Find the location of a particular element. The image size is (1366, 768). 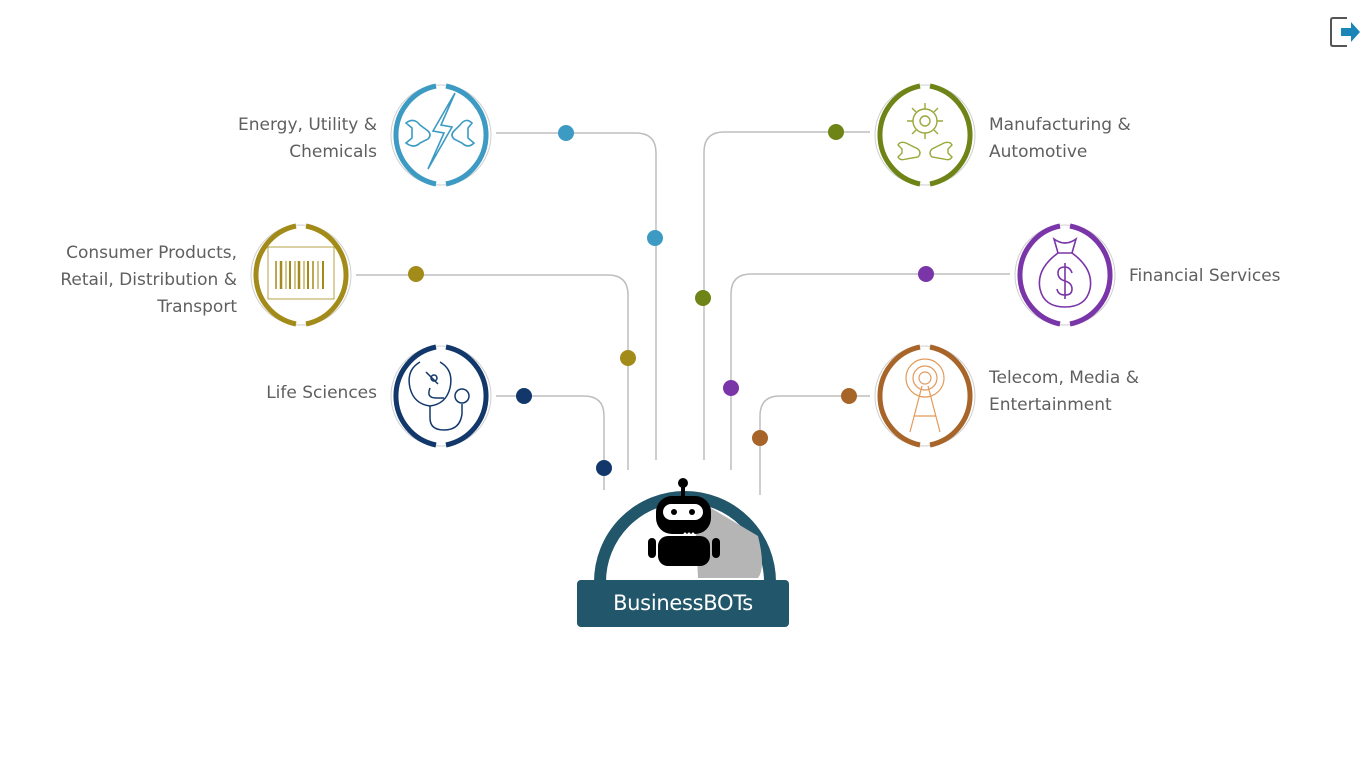

industry-label-life-sciences: Life Sciences is located at coordinates (321, 393).